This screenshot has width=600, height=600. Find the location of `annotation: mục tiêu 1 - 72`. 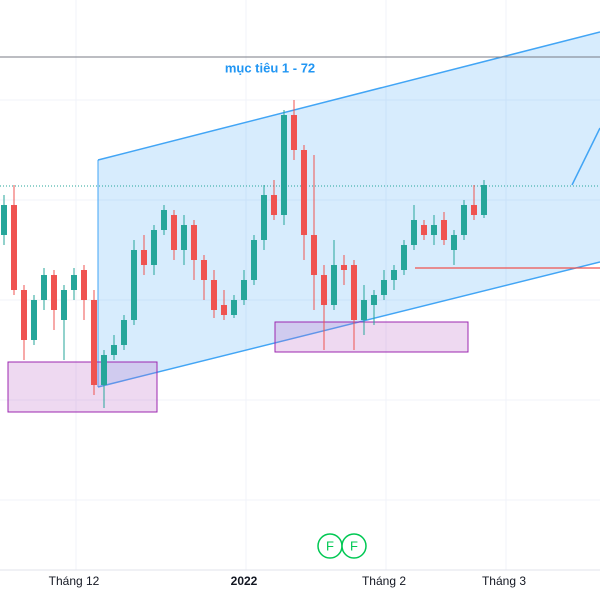

annotation: mục tiêu 1 - 72 is located at coordinates (270, 67).